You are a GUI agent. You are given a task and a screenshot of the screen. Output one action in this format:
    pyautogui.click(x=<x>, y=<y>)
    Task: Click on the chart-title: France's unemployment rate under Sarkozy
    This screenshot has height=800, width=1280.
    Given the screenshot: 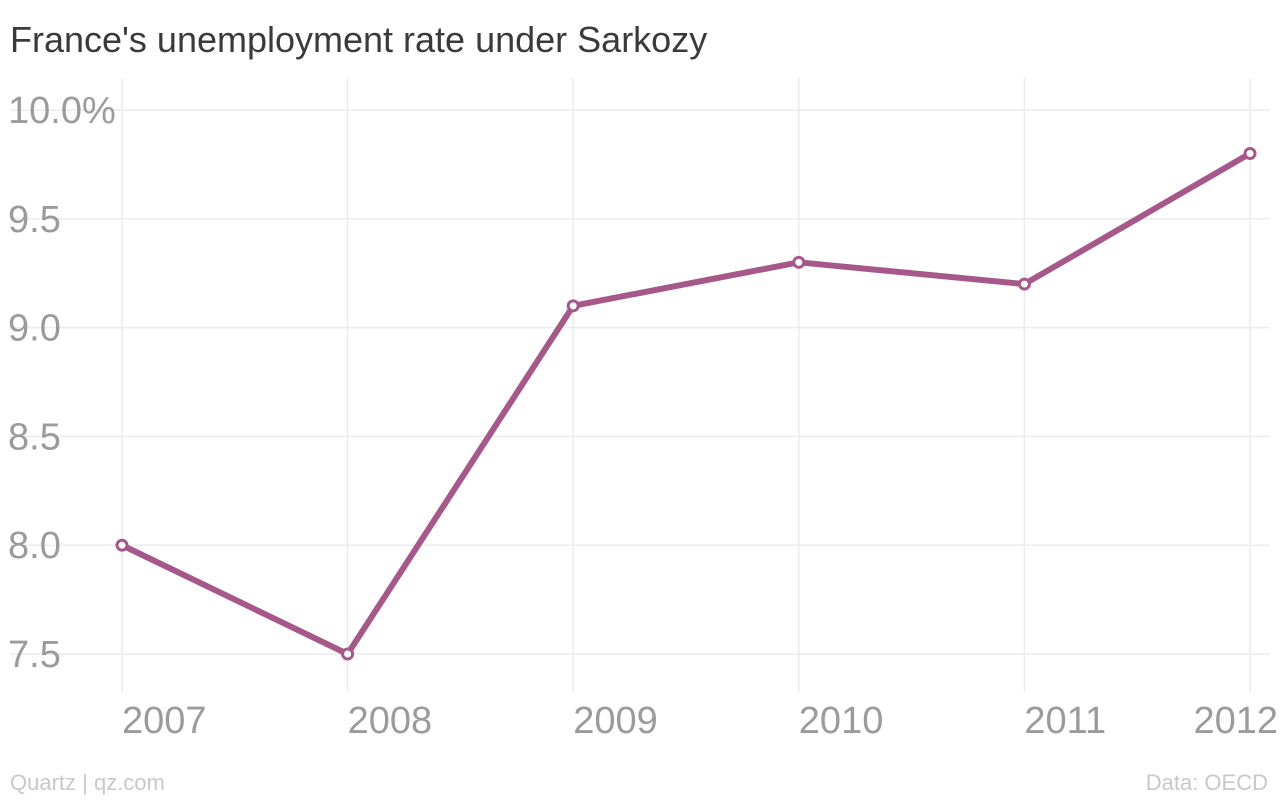 What is the action you would take?
    pyautogui.click(x=358, y=39)
    